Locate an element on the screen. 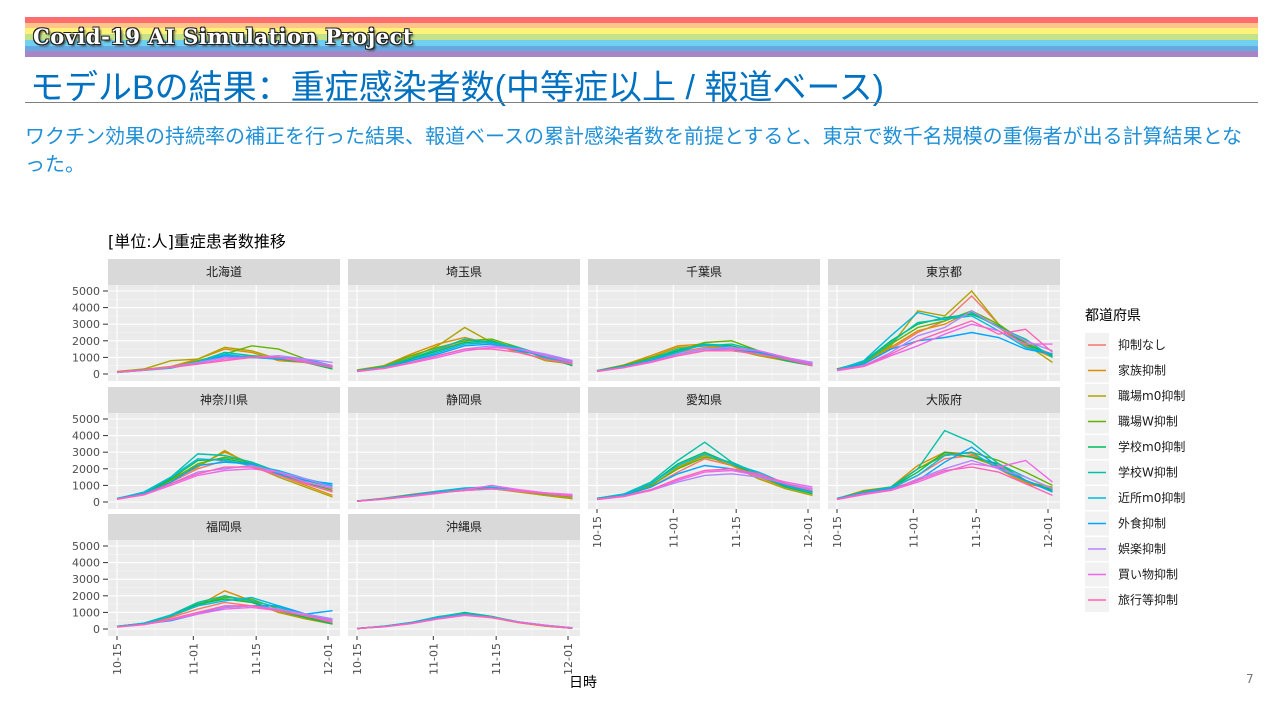 This screenshot has height=720, width=1280. legend-label: 家族抑制 is located at coordinates (1142, 370).